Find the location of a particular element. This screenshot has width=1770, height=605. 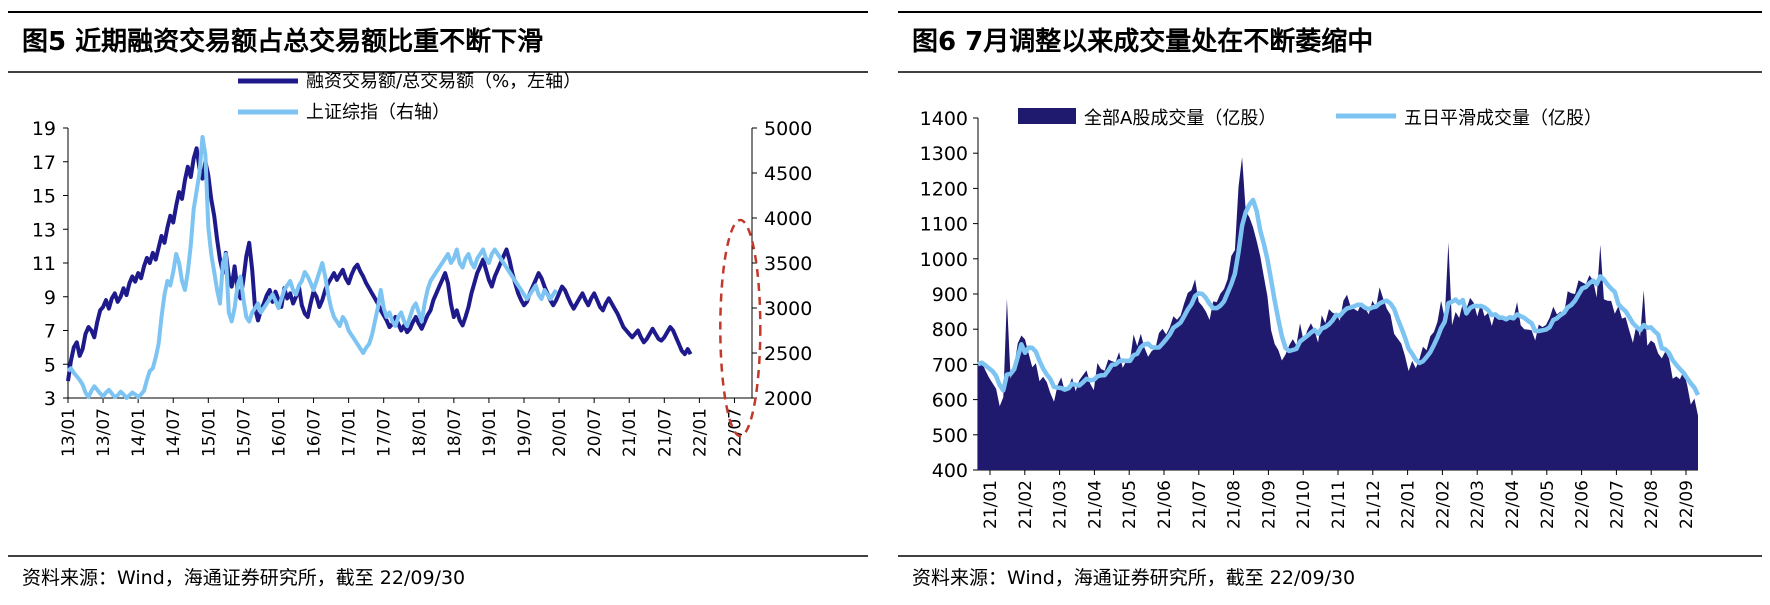

x-tick-label: 22/03 is located at coordinates (1478, 504).